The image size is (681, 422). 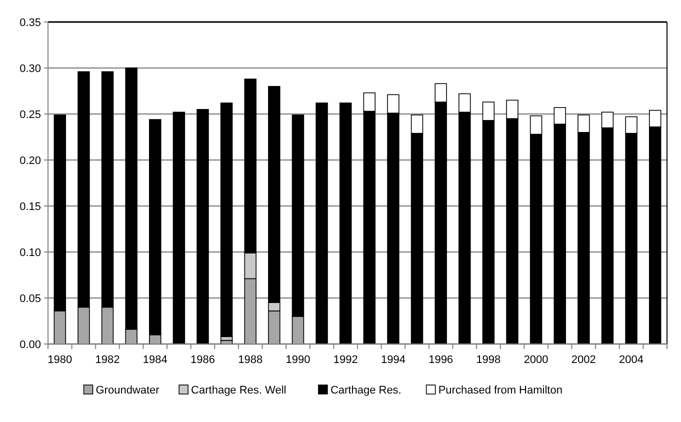 I want to click on x-tick-label: 1990, so click(x=298, y=360).